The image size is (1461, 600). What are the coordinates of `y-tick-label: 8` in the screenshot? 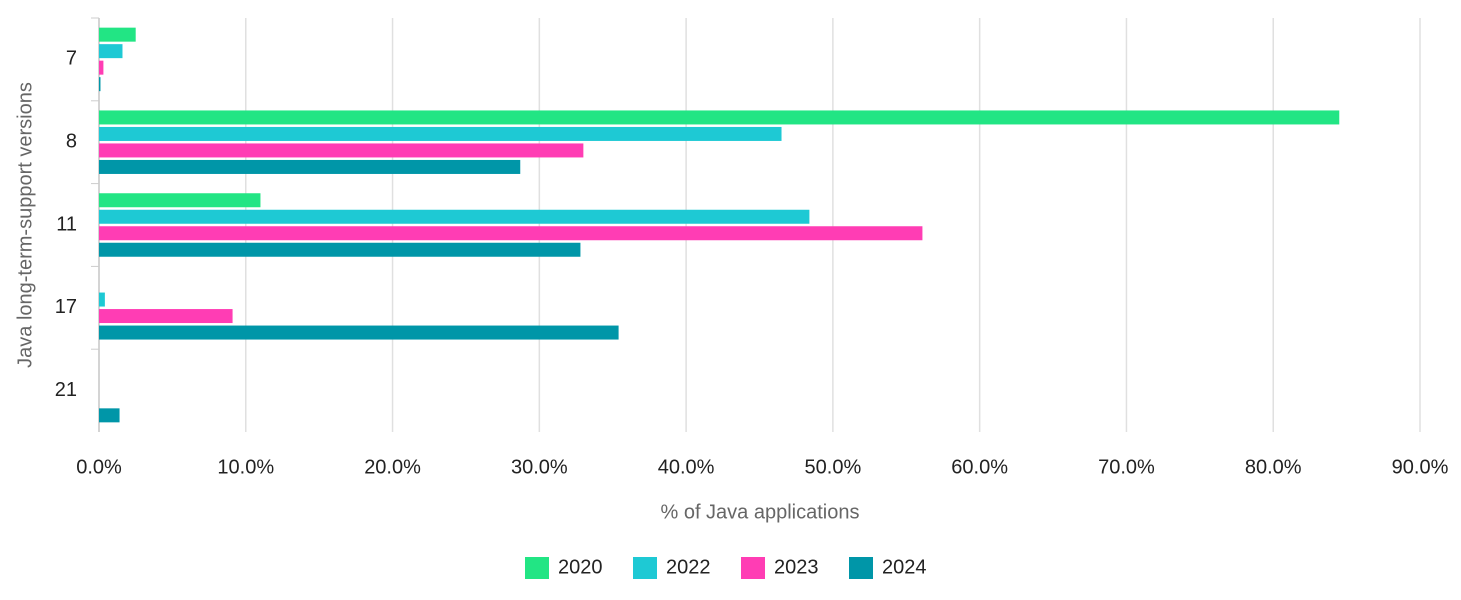 It's located at (71, 141).